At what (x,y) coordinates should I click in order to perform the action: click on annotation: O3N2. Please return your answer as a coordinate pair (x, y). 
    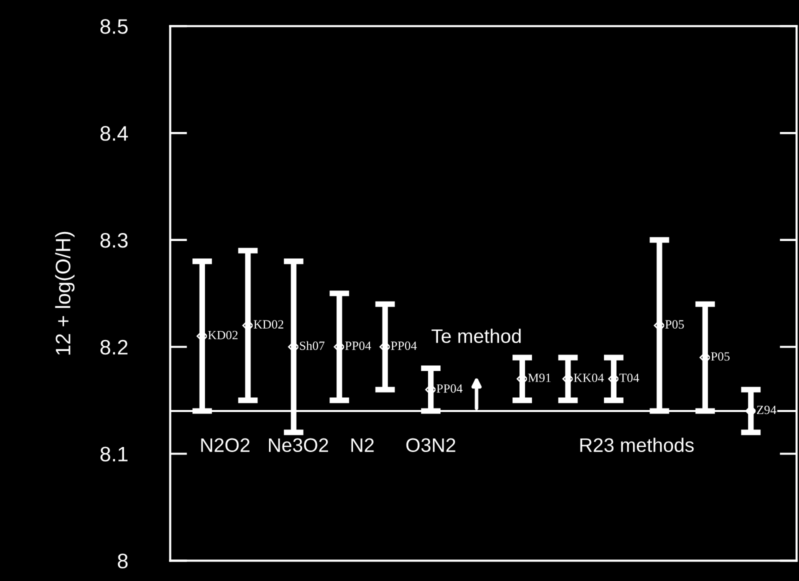
    Looking at the image, I should click on (431, 445).